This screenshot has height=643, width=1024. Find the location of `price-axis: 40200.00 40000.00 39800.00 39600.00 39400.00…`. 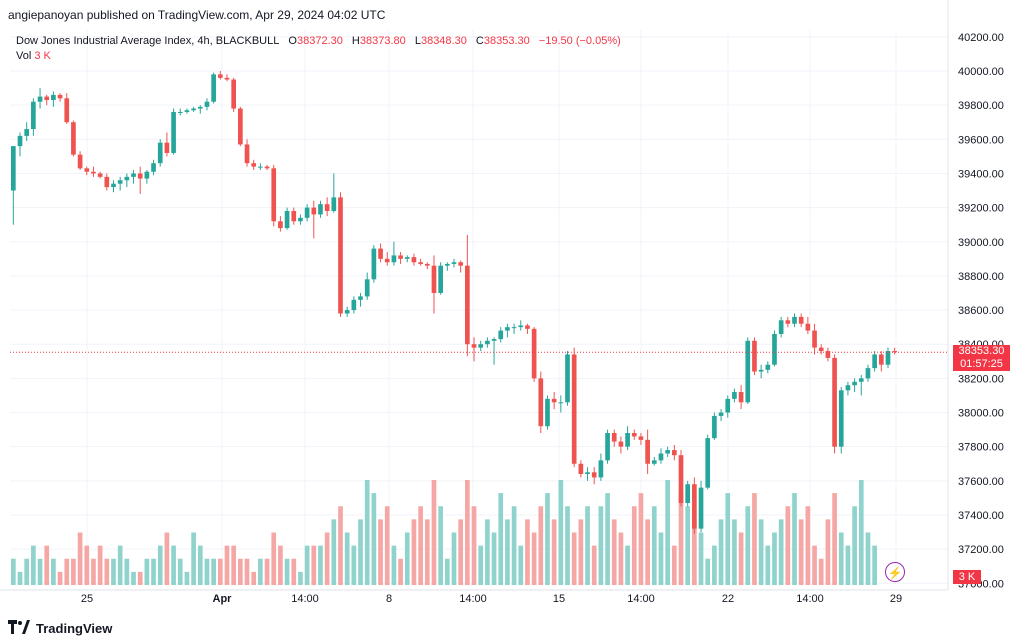

price-axis: 40200.00 40000.00 39800.00 39600.00 39400.00… is located at coordinates (975, 295).